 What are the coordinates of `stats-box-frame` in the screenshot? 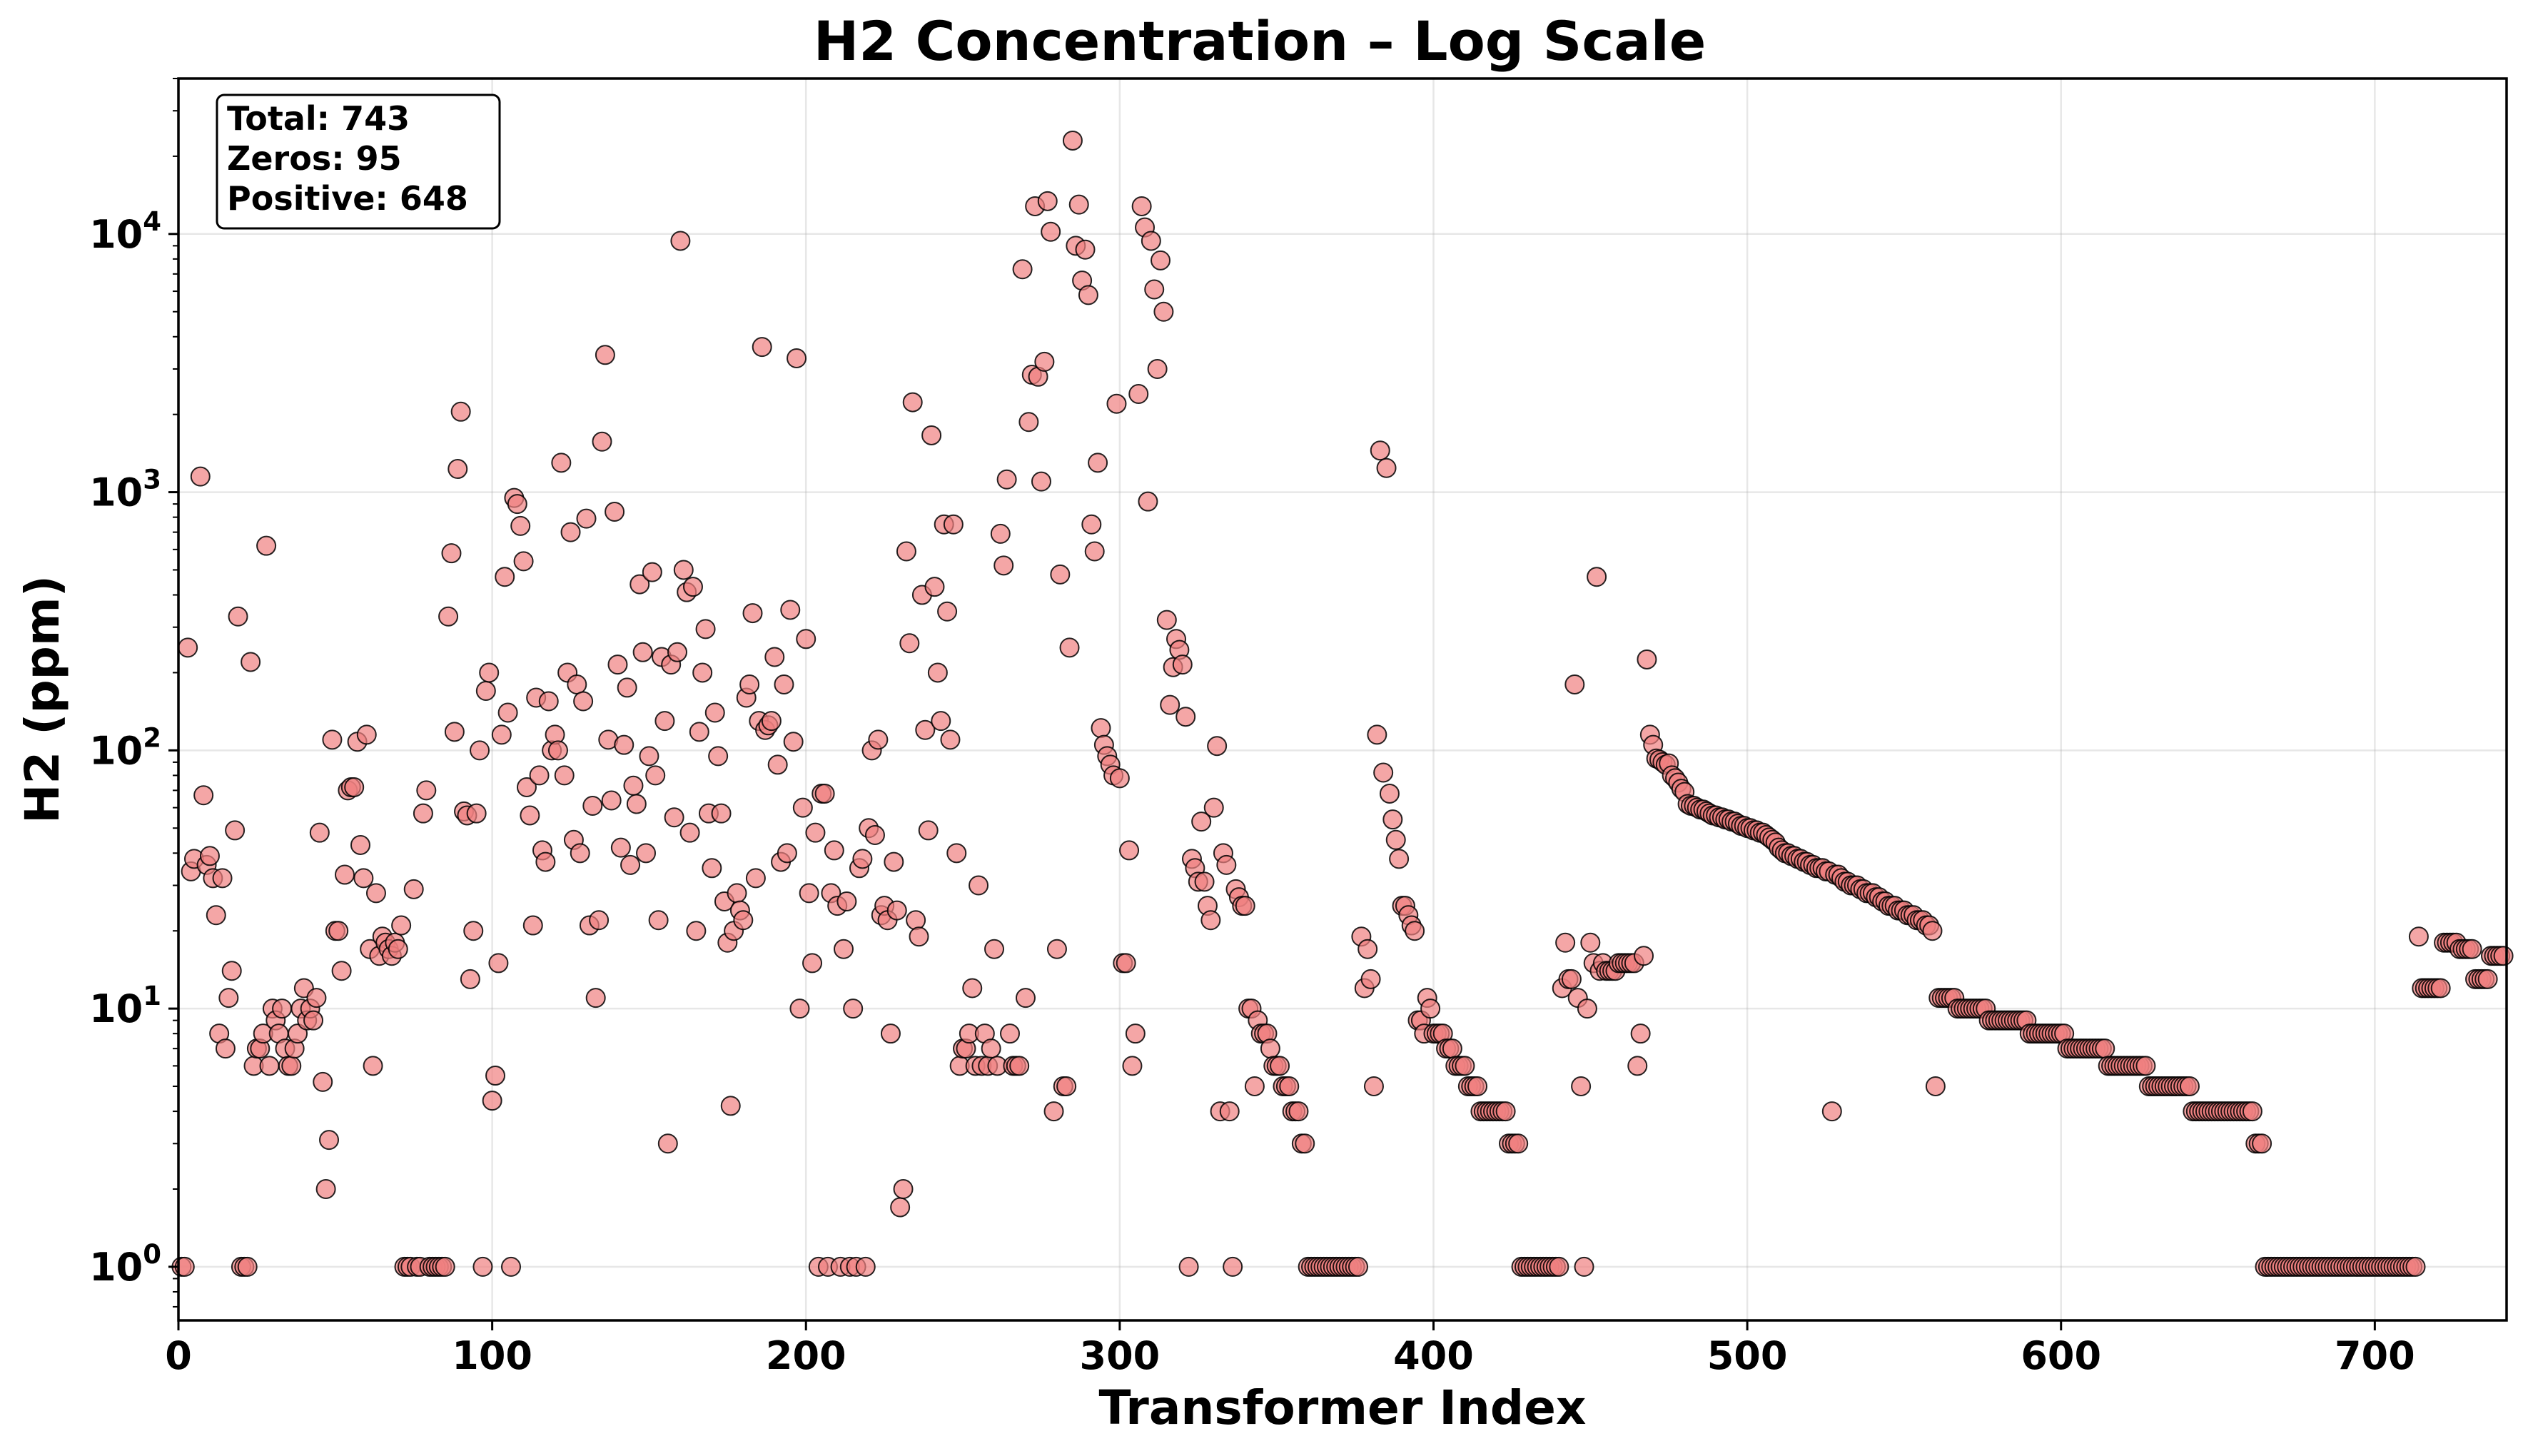 It's located at (358, 161).